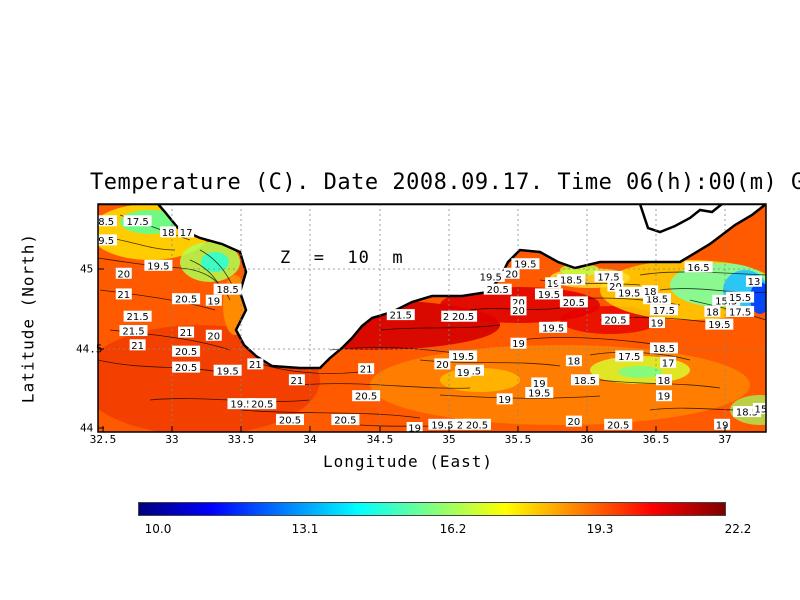  I want to click on x-tick-label: 32.5, so click(103, 439).